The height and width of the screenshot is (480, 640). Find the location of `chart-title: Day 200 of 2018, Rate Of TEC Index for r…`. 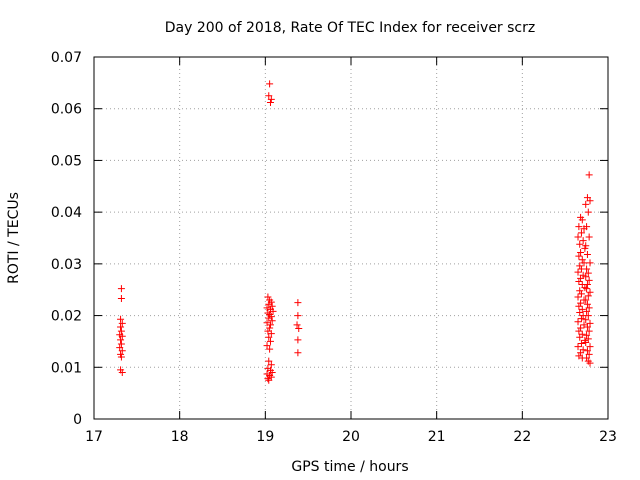

chart-title: Day 200 of 2018, Rate Of TEC Index for r… is located at coordinates (350, 28).